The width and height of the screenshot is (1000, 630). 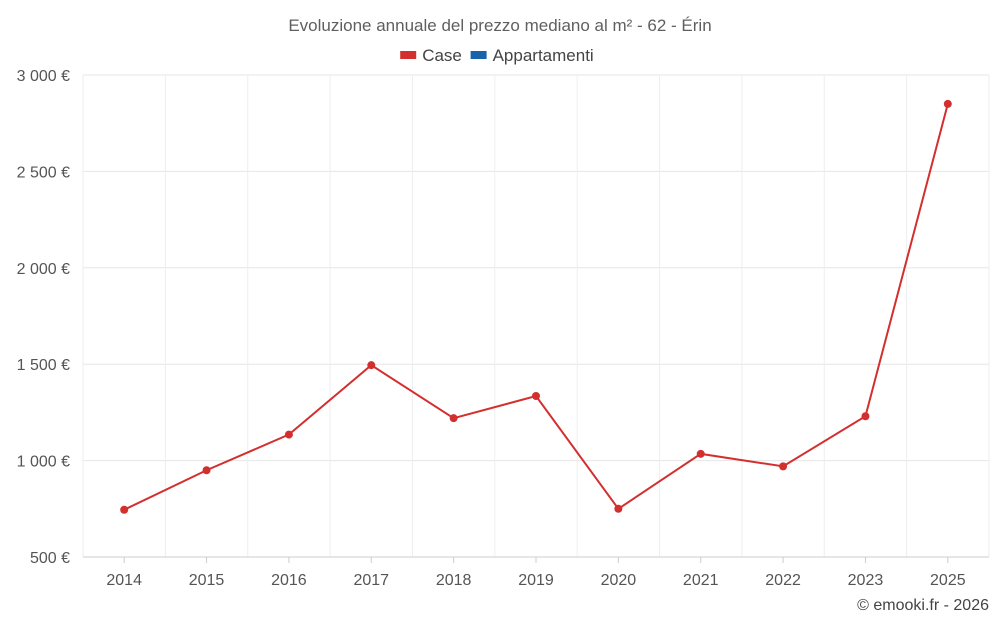 What do you see at coordinates (619, 580) in the screenshot?
I see `x-tick-label: 2020` at bounding box center [619, 580].